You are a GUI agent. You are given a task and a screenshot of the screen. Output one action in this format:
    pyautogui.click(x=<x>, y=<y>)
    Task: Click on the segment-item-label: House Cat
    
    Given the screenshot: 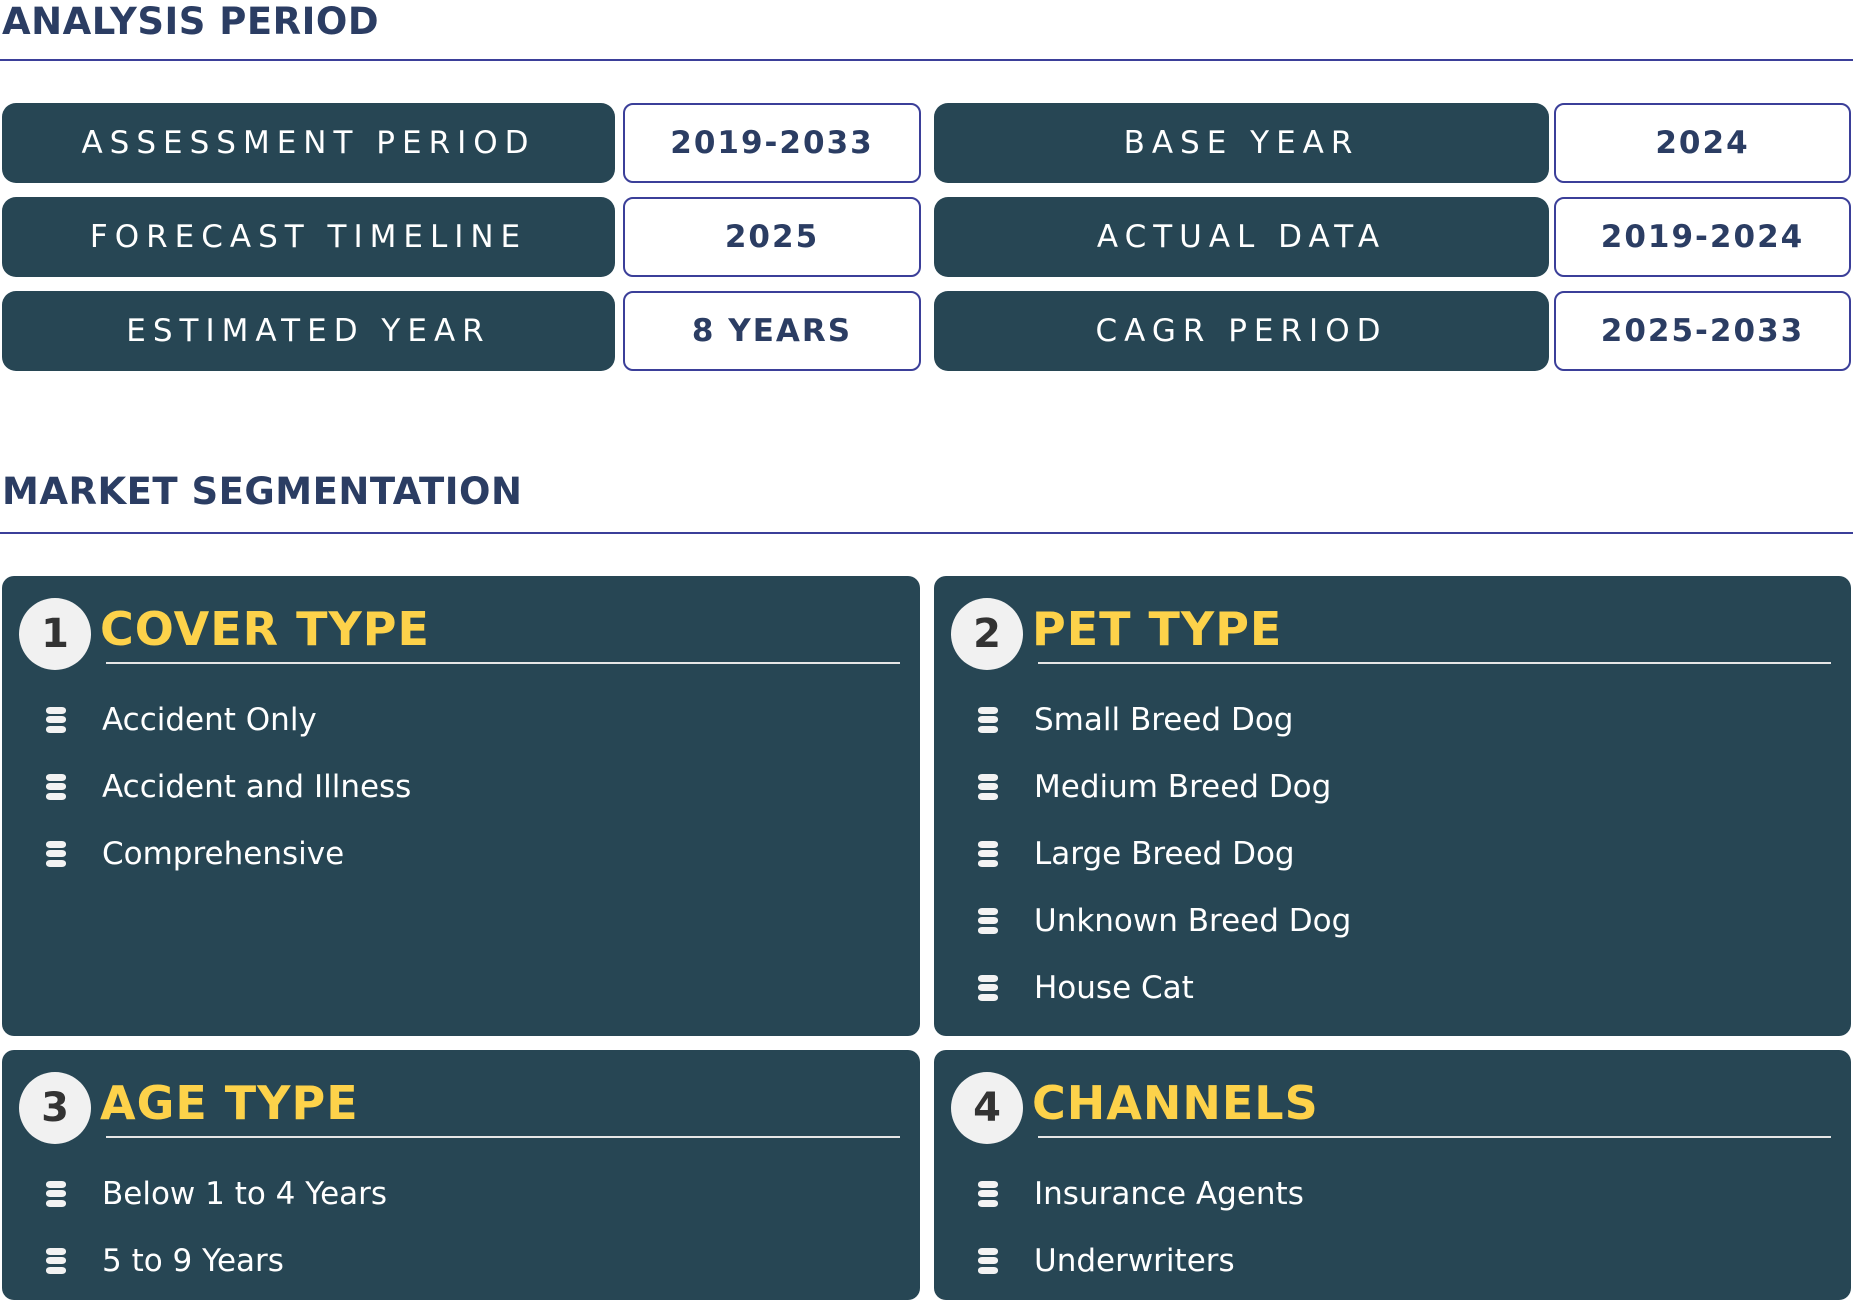 What is the action you would take?
    pyautogui.click(x=1114, y=987)
    